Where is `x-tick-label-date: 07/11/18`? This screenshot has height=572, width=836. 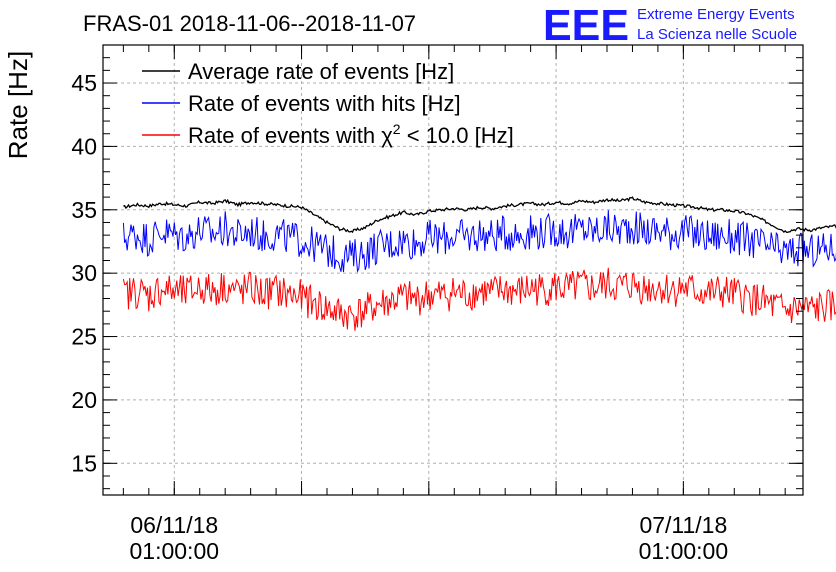 x-tick-label-date: 07/11/18 is located at coordinates (683, 525).